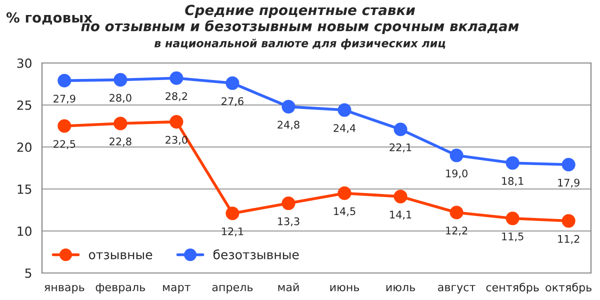 Image resolution: width=600 pixels, height=300 pixels. I want to click on data-label: 28,0, so click(121, 98).